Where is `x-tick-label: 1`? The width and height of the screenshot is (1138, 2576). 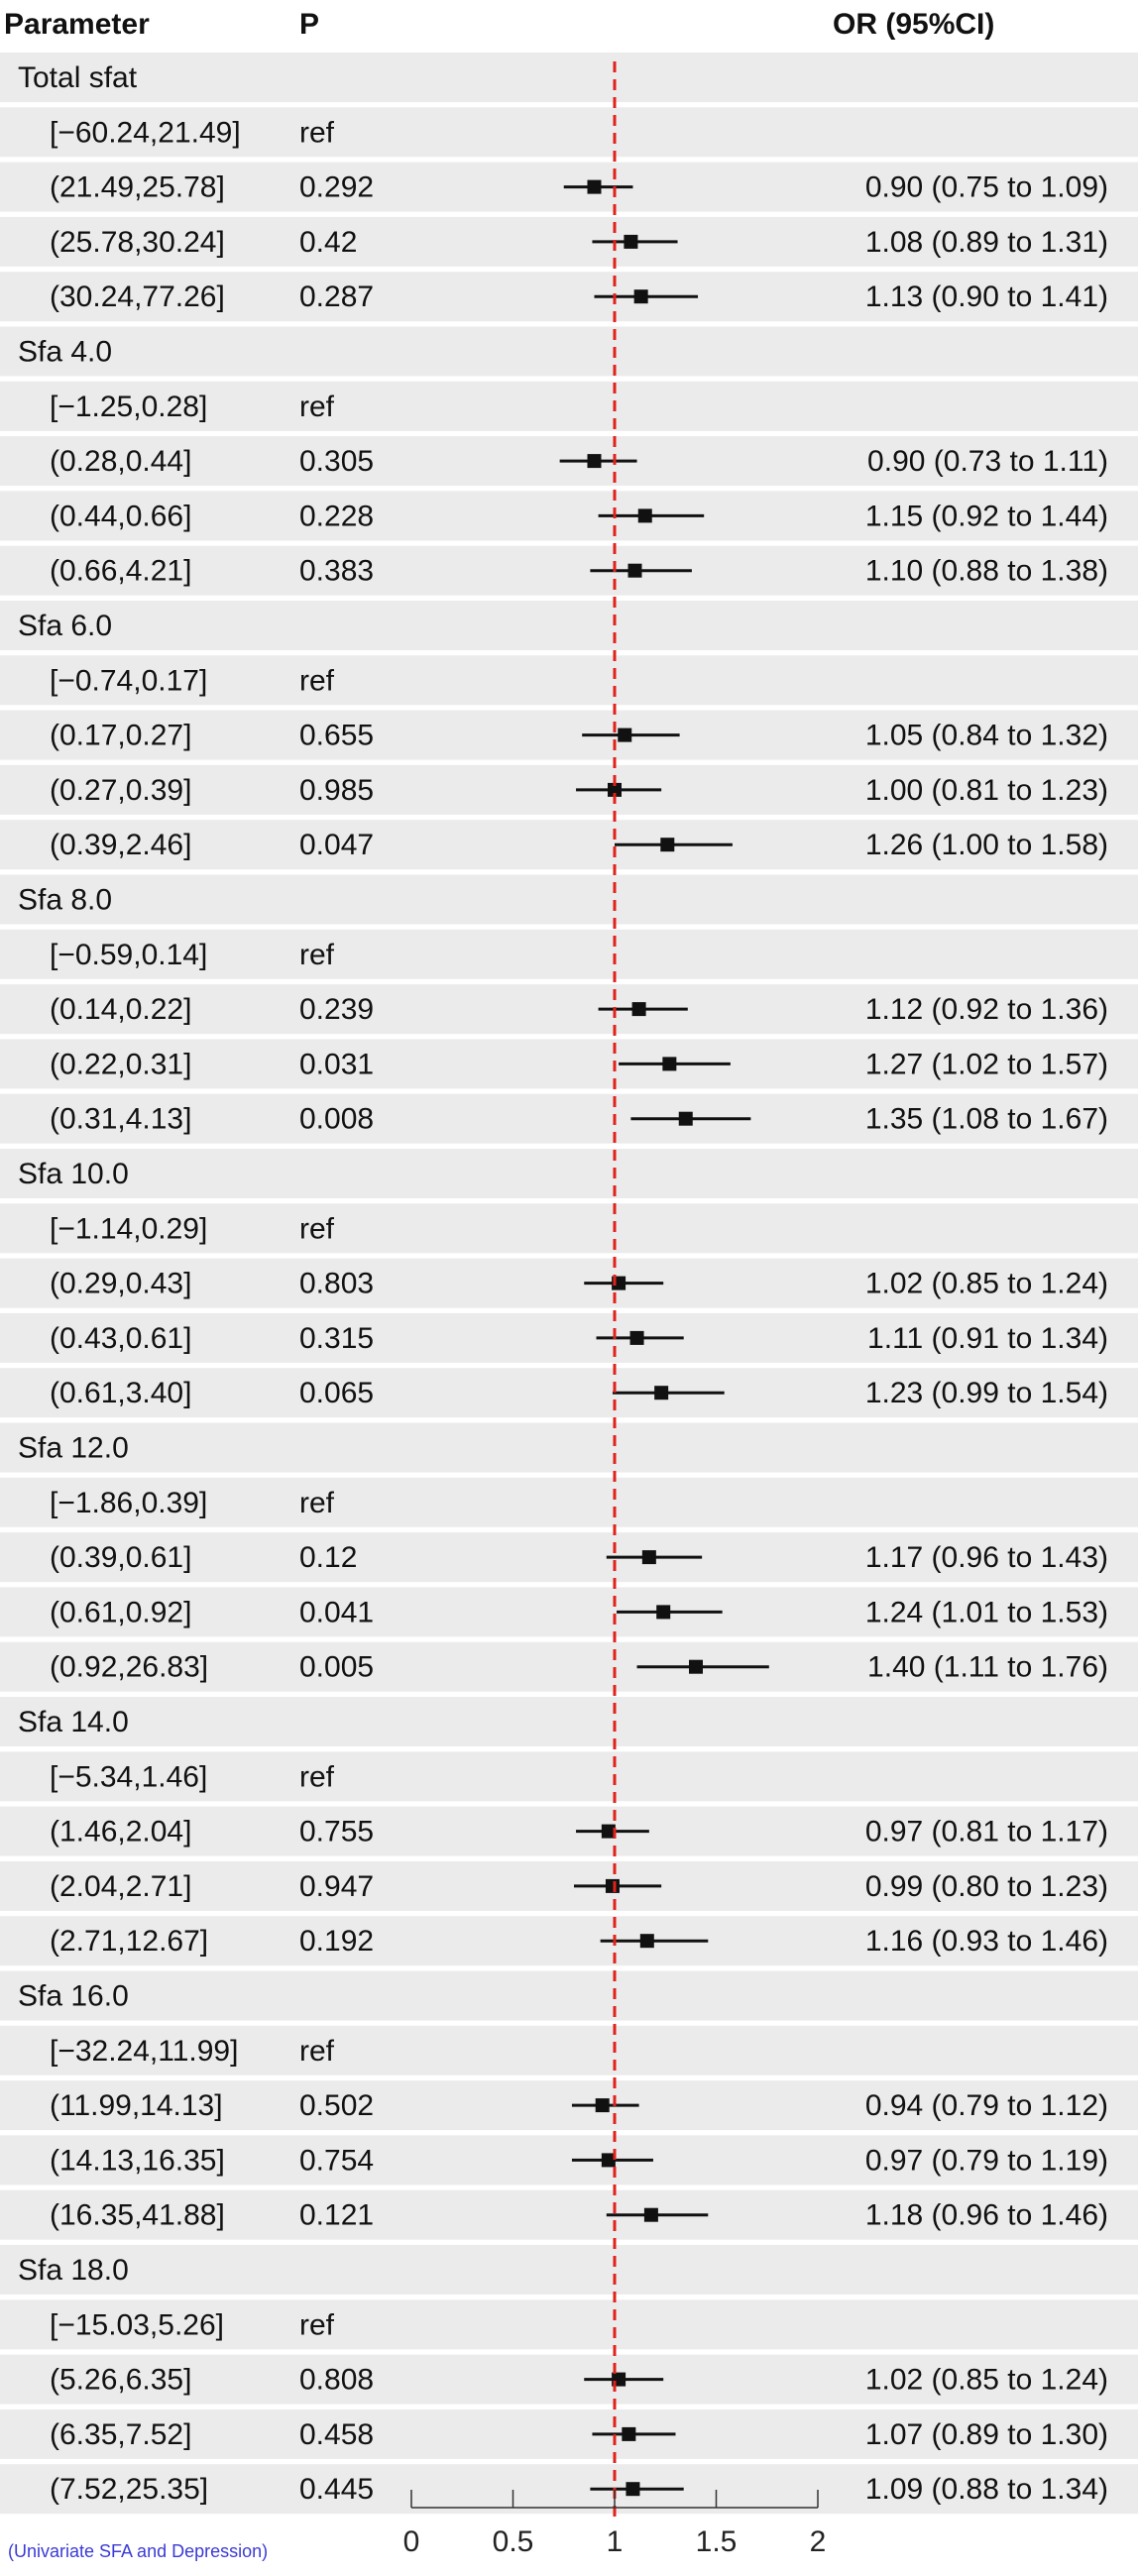
x-tick-label: 1 is located at coordinates (615, 2541).